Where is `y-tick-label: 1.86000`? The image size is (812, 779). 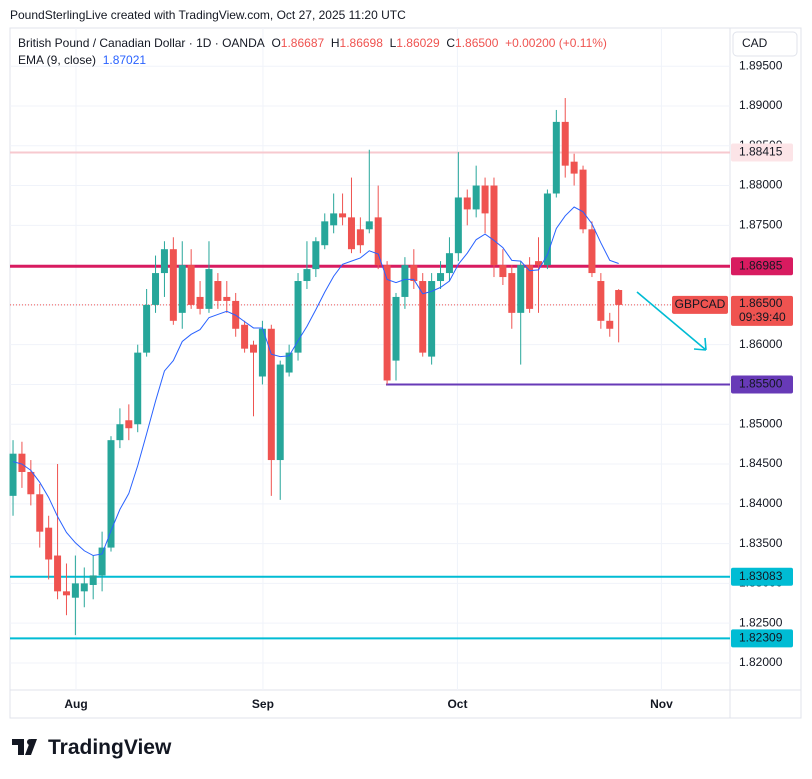 y-tick-label: 1.86000 is located at coordinates (761, 344).